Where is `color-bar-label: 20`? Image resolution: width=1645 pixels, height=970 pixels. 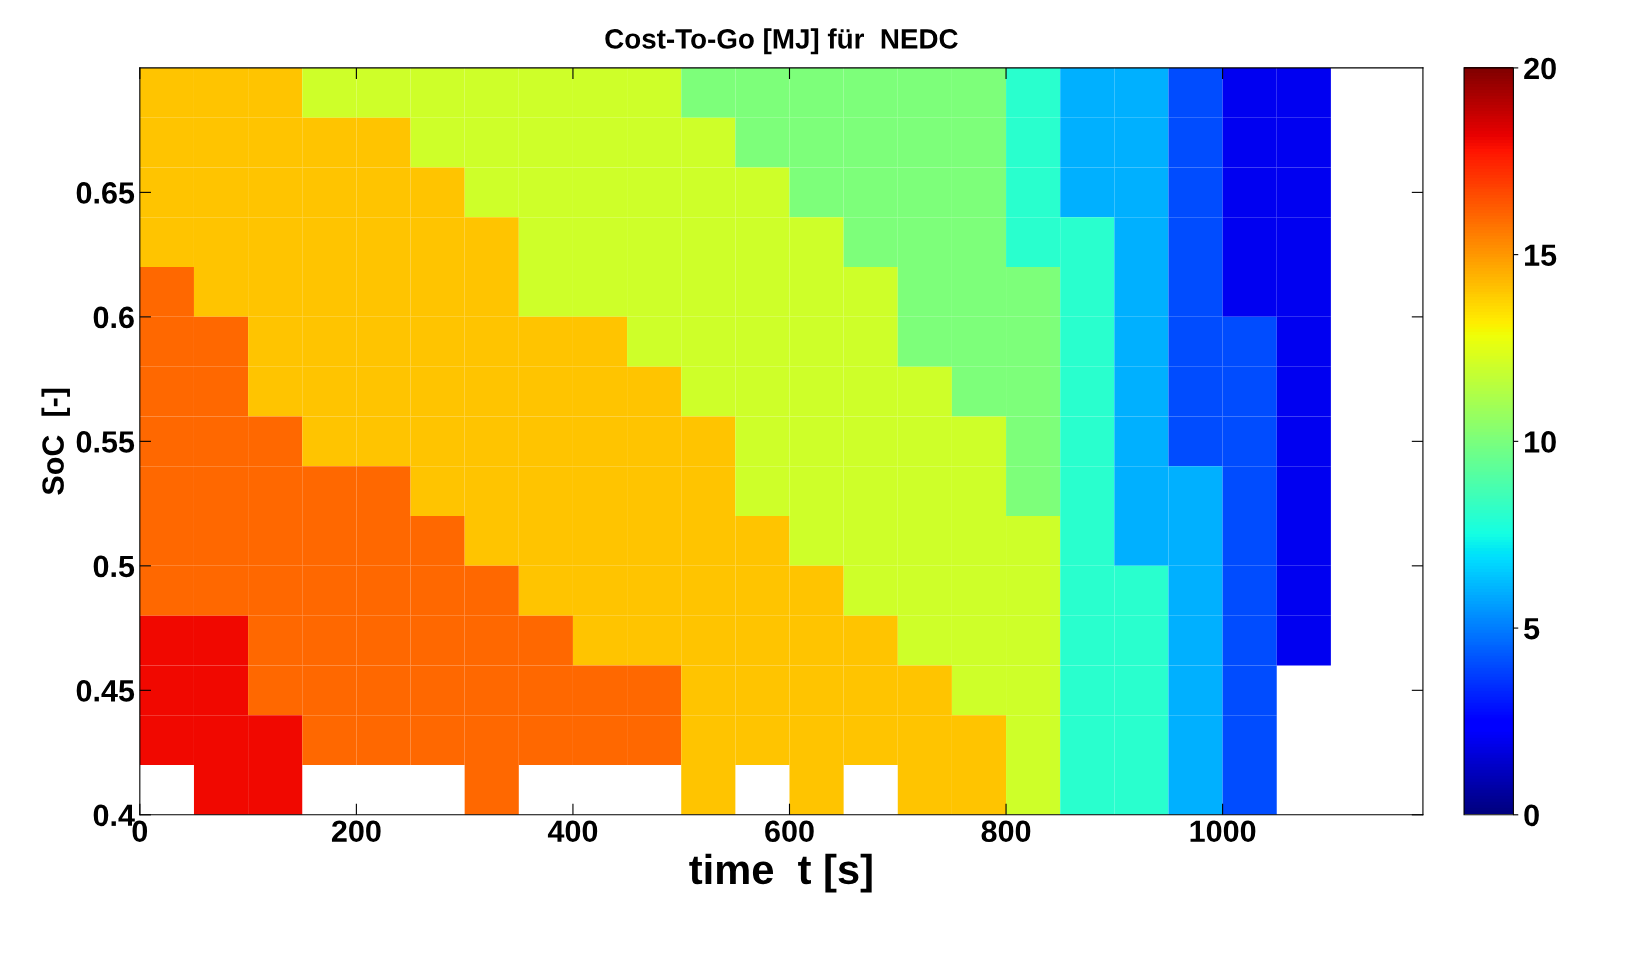 color-bar-label: 20 is located at coordinates (1540, 68).